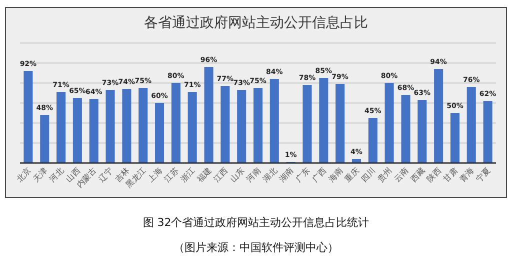 The height and width of the screenshot is (269, 511). Describe the element at coordinates (40, 175) in the screenshot. I see `x-tick-label: 天津` at that location.